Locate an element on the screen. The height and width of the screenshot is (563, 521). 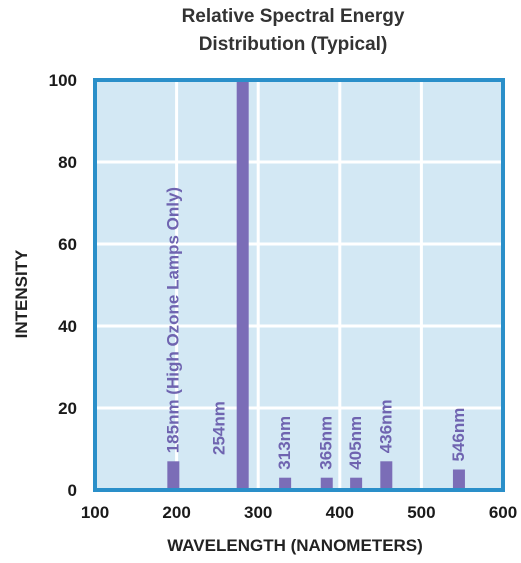
y-tick-label: 20 is located at coordinates (67, 408).